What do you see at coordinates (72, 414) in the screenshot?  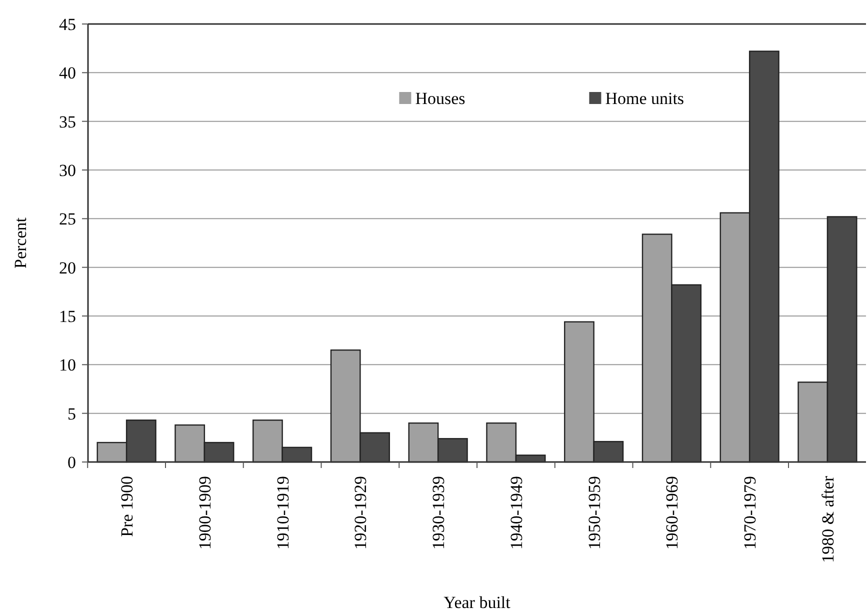 I see `y-tick-label: 5` at bounding box center [72, 414].